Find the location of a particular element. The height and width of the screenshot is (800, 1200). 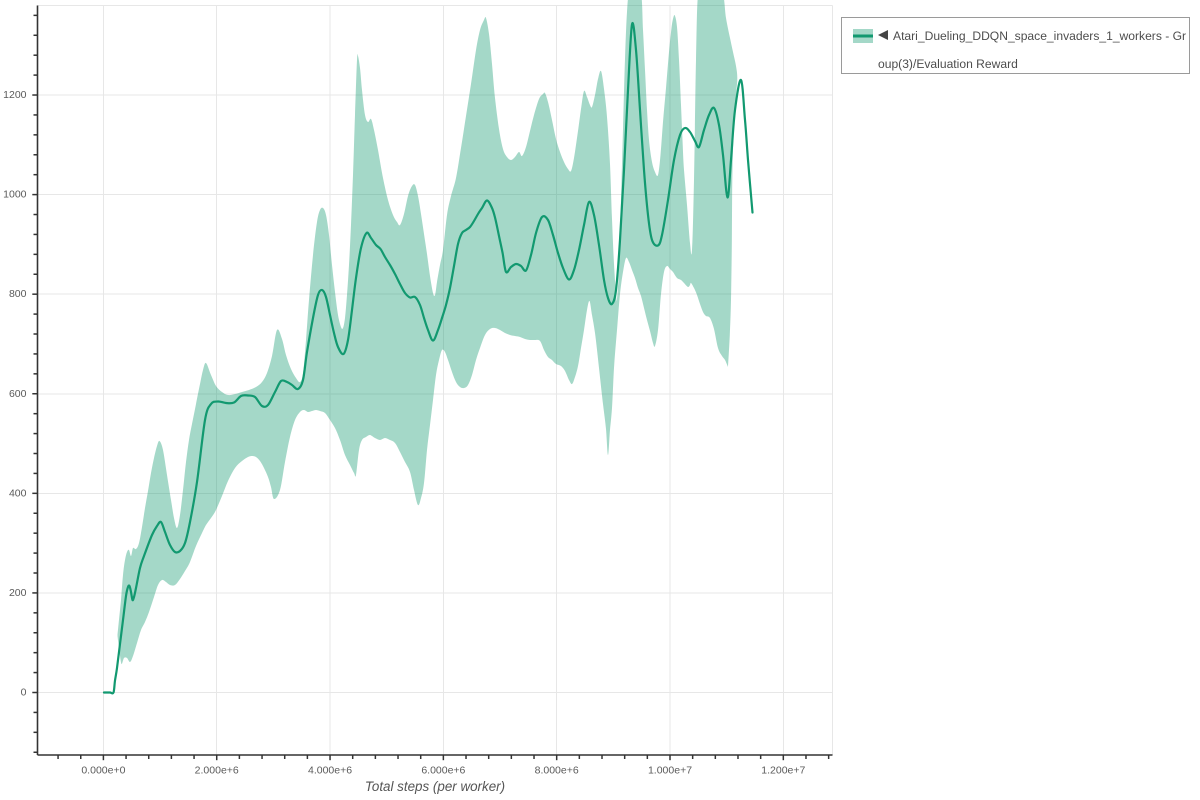

svg-text: 400 is located at coordinates (18, 493).